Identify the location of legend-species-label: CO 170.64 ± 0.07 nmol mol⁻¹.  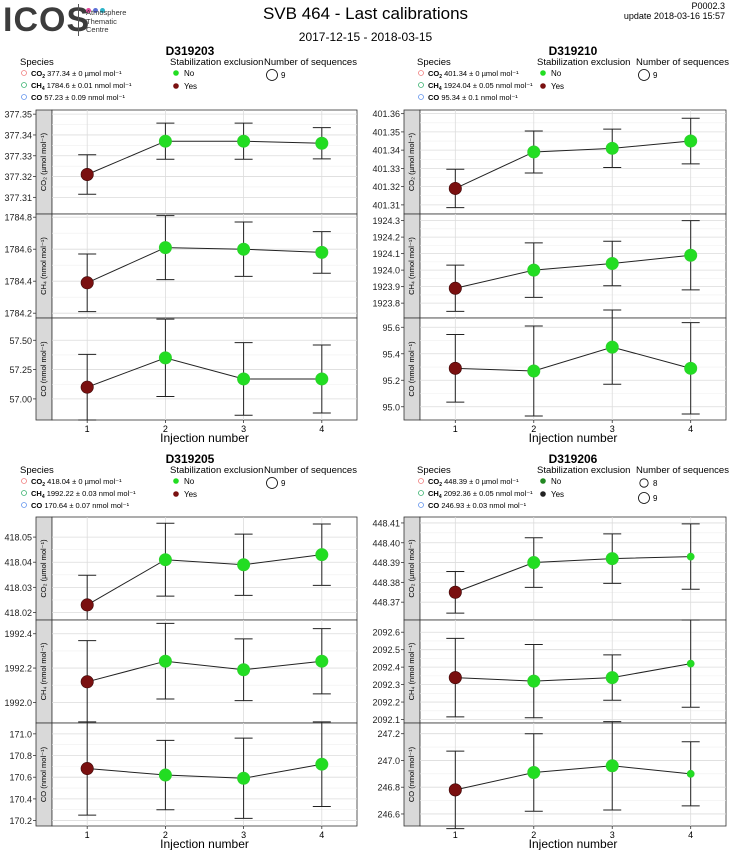
(80, 505).